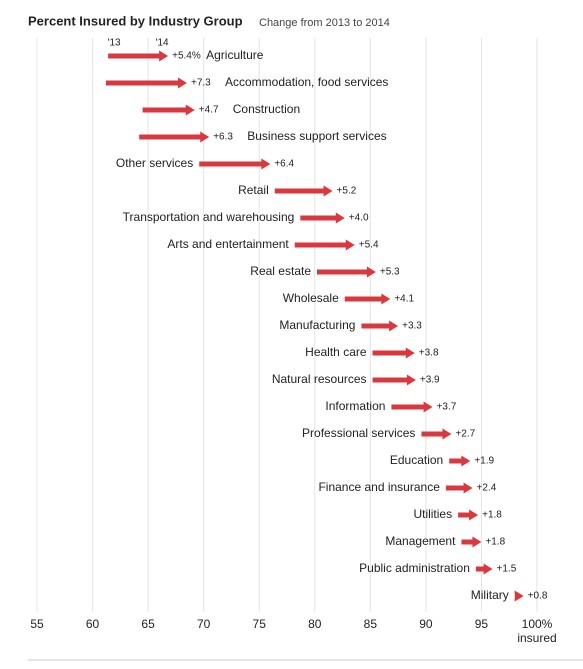 The width and height of the screenshot is (583, 669). I want to click on change-label: +4.1, so click(404, 299).